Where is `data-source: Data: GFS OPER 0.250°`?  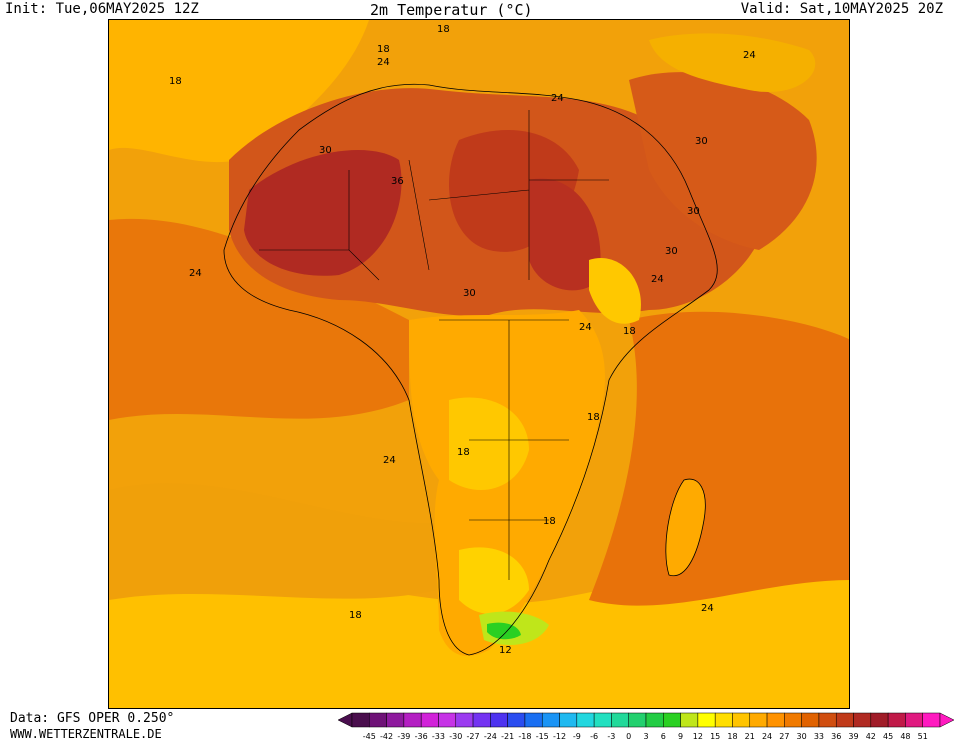
data-source: Data: GFS OPER 0.250° is located at coordinates (92, 718).